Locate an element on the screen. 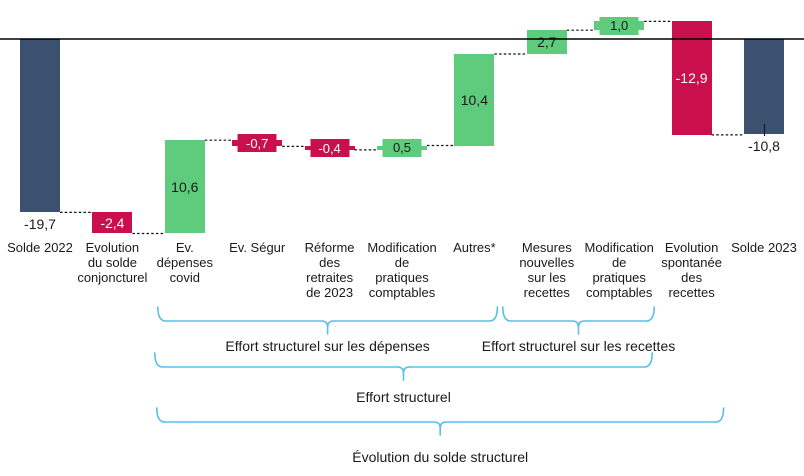 This screenshot has width=804, height=476. bar-mesures-nouvelles-recettes is located at coordinates (546, 42).